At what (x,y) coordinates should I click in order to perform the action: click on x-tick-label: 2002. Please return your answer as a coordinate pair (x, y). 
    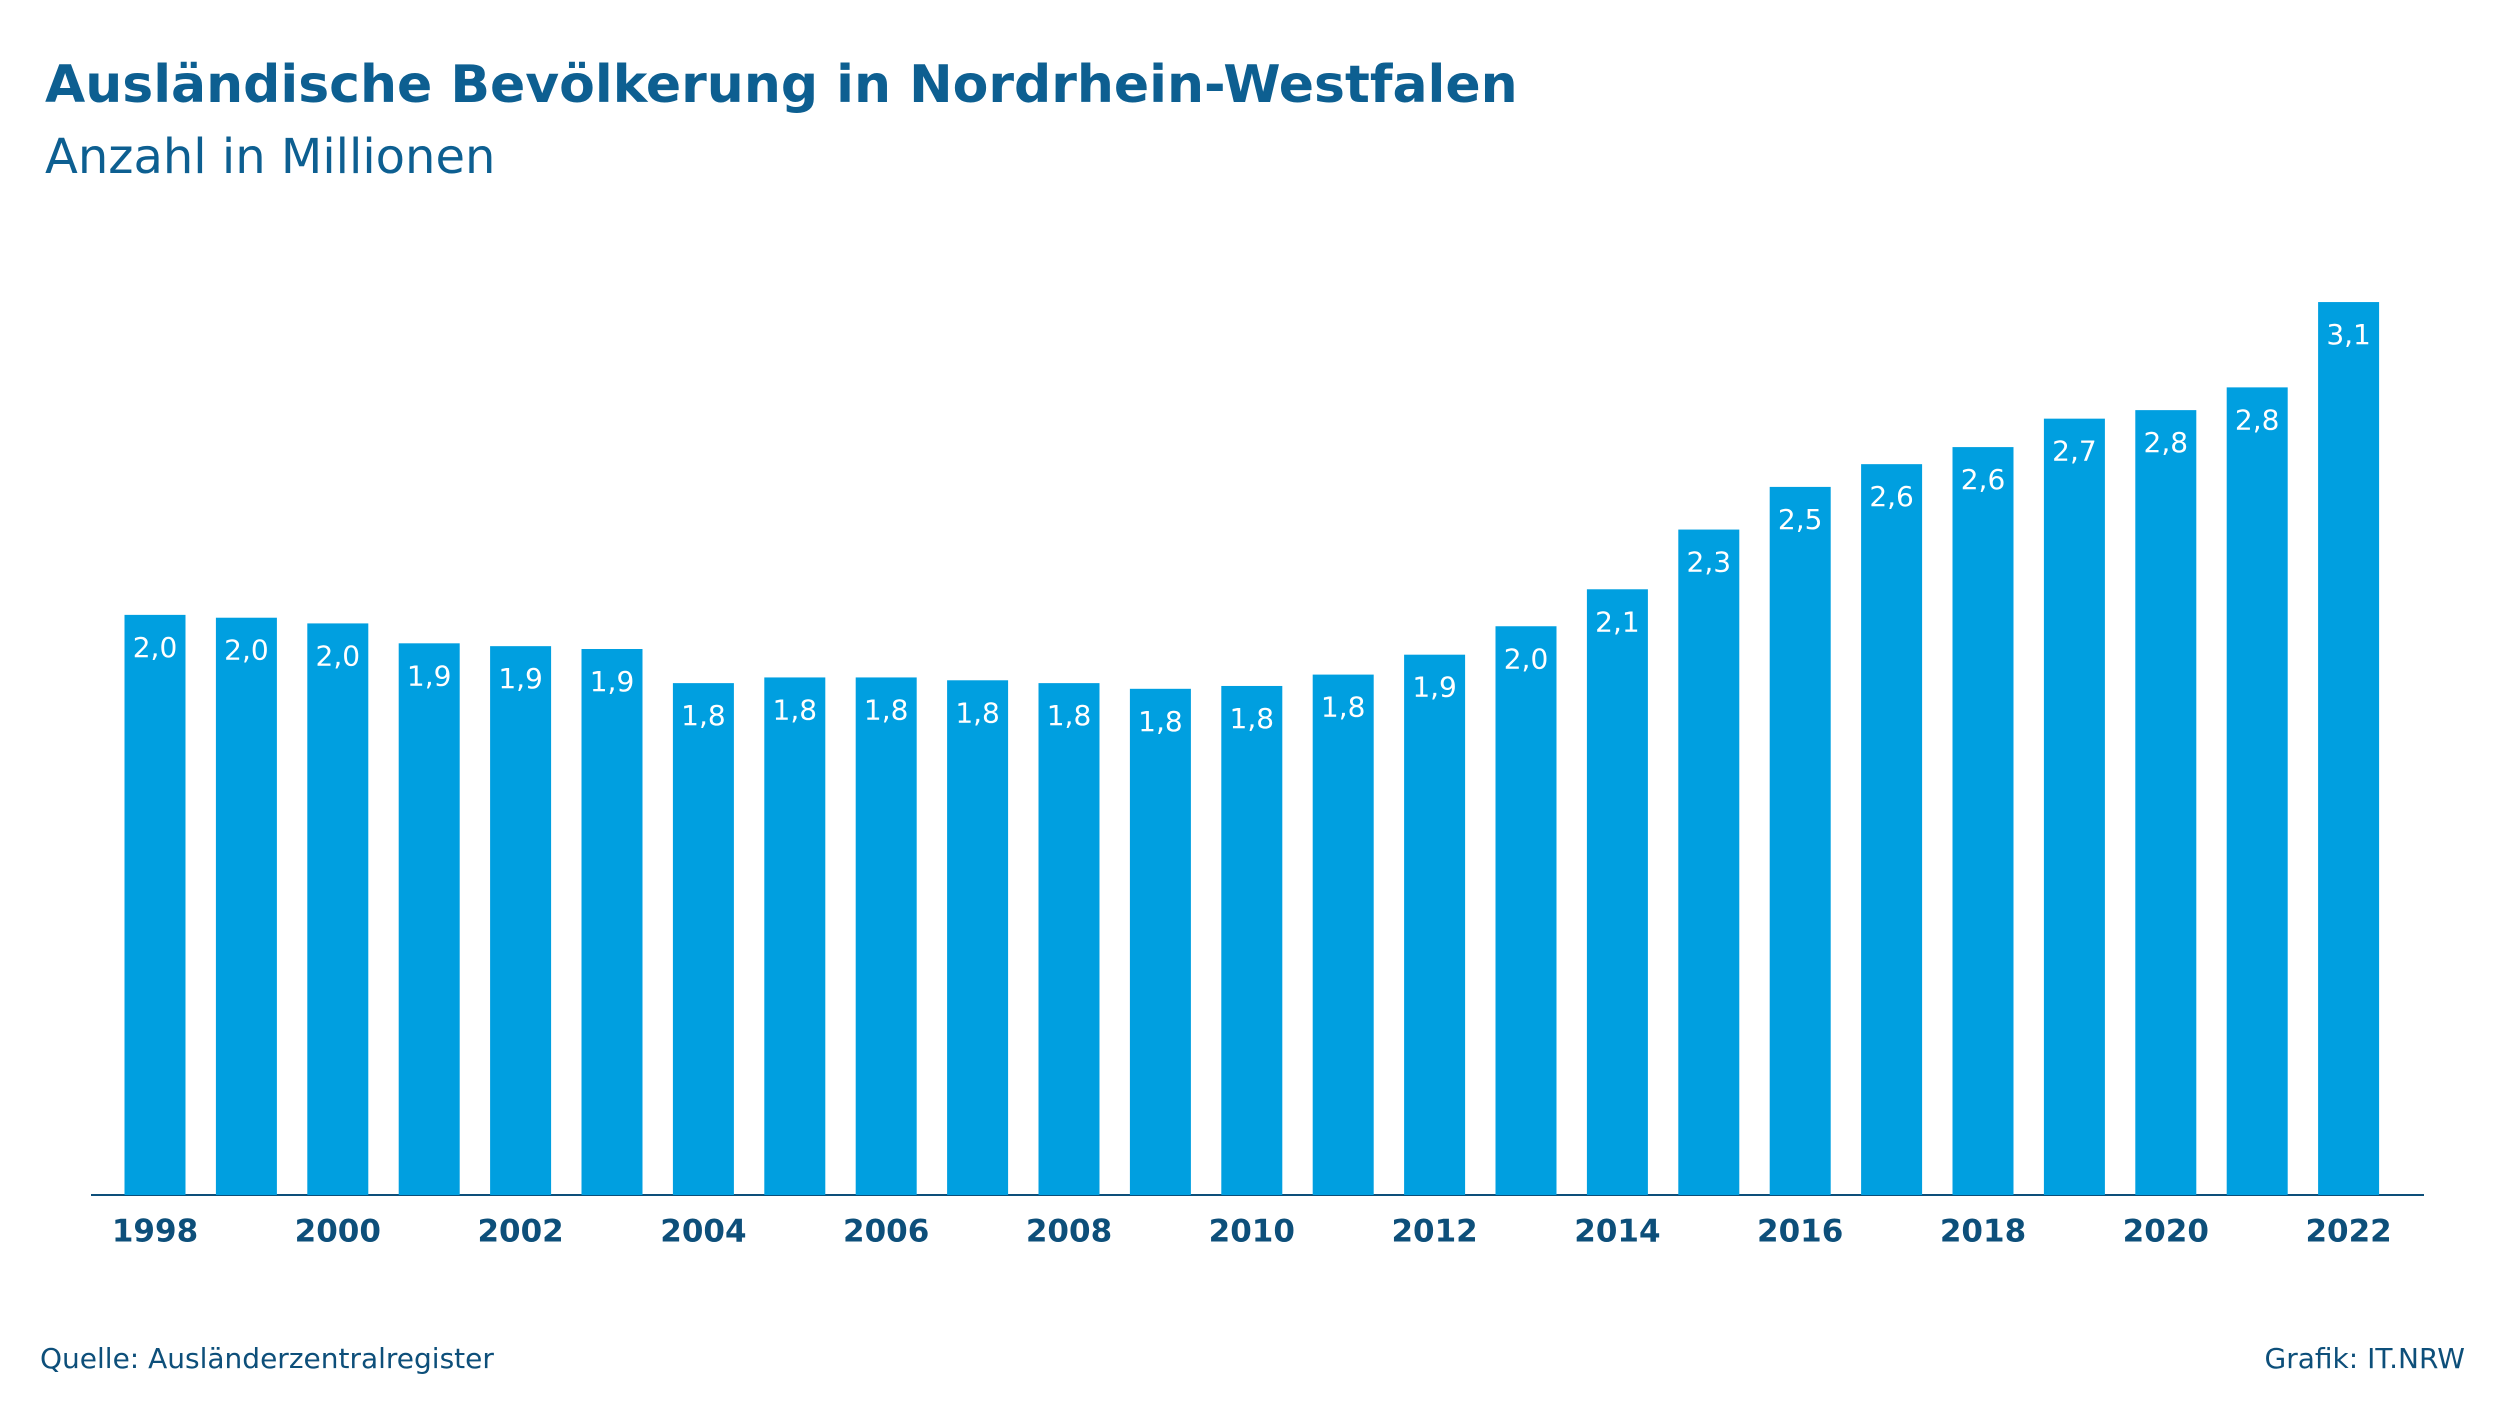
    Looking at the image, I should click on (520, 1232).